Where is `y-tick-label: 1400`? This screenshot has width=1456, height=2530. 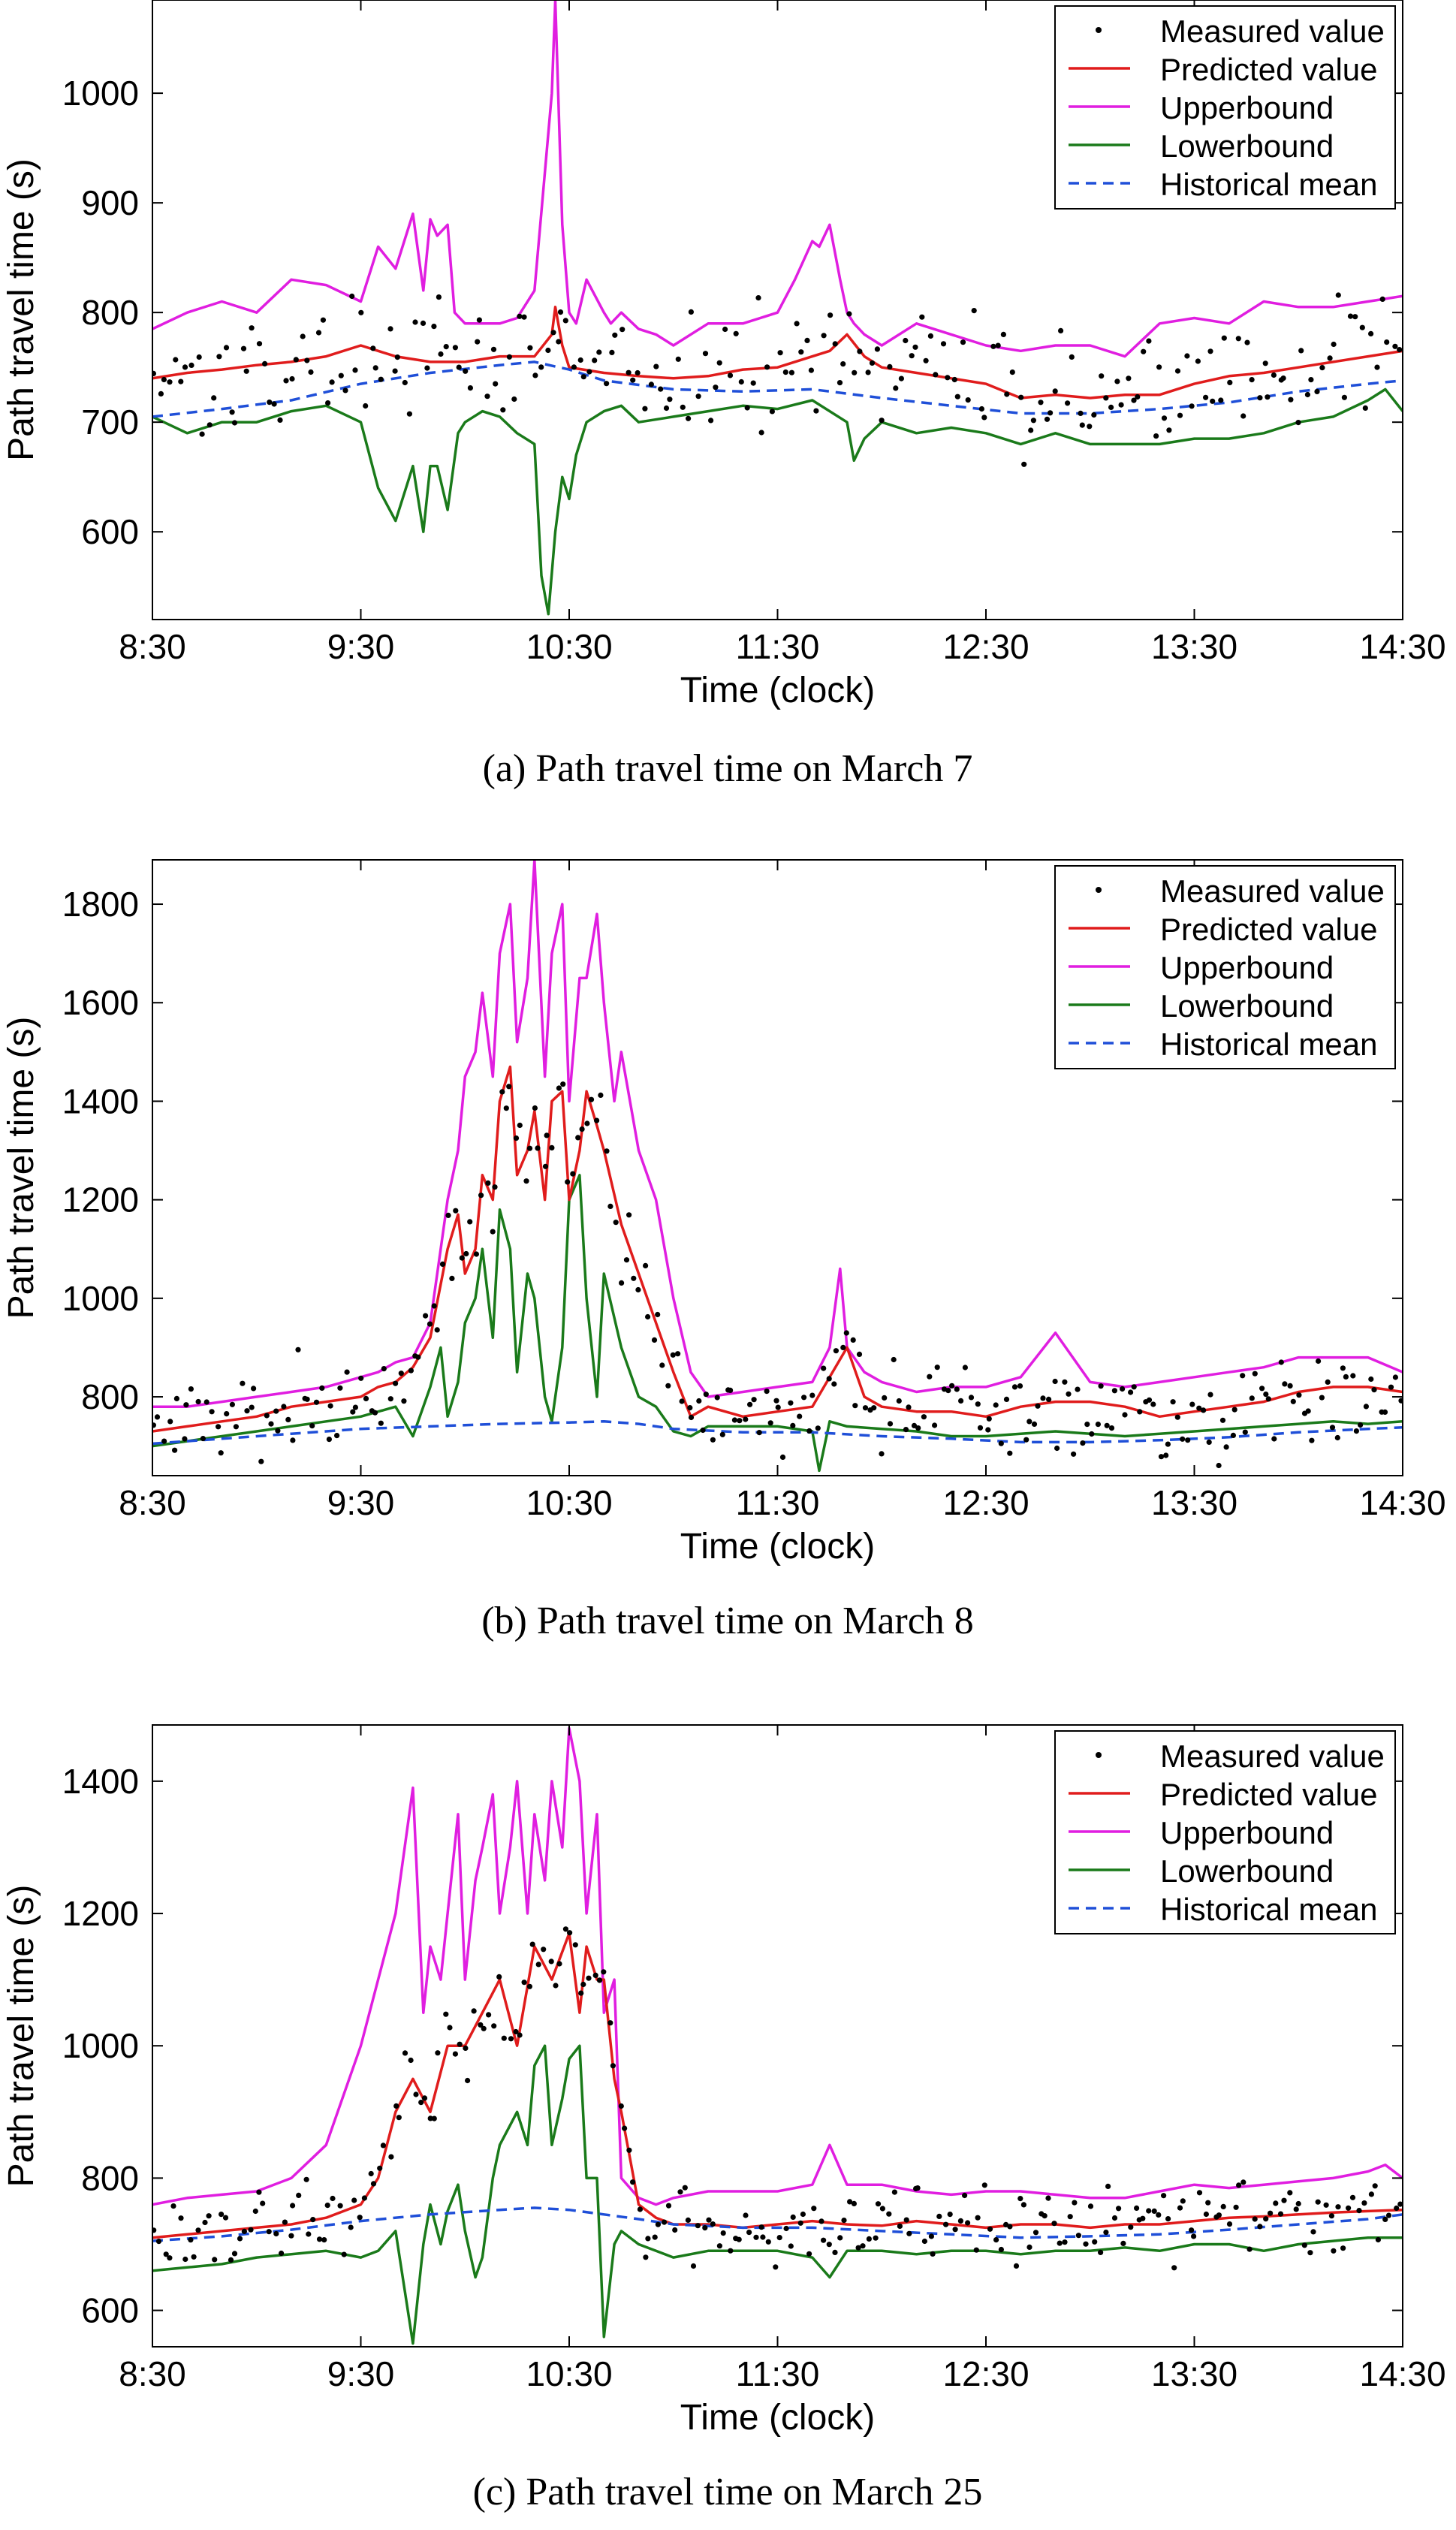 y-tick-label: 1400 is located at coordinates (100, 1781).